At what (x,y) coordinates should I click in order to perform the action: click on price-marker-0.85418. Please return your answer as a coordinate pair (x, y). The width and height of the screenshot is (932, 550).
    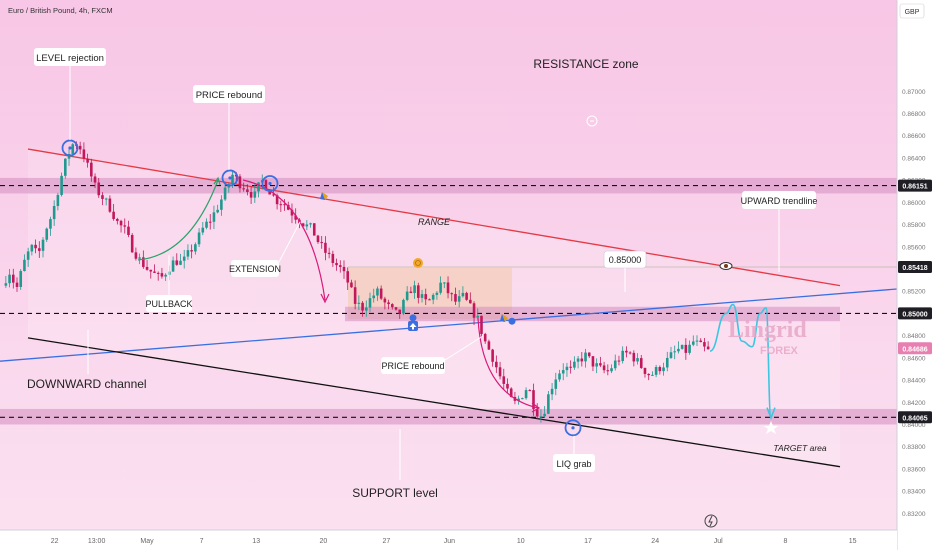
    Looking at the image, I should click on (915, 267).